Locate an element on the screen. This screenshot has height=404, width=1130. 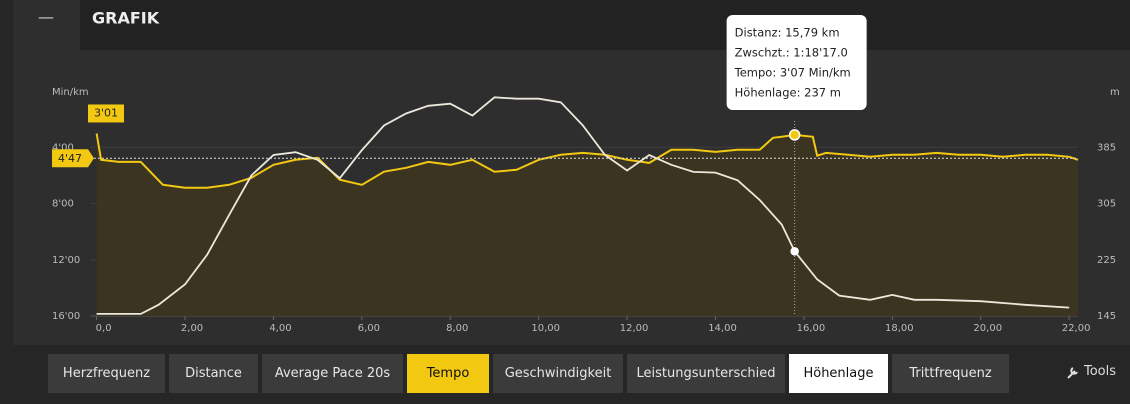
x-tick-label: 4,00 is located at coordinates (280, 328).